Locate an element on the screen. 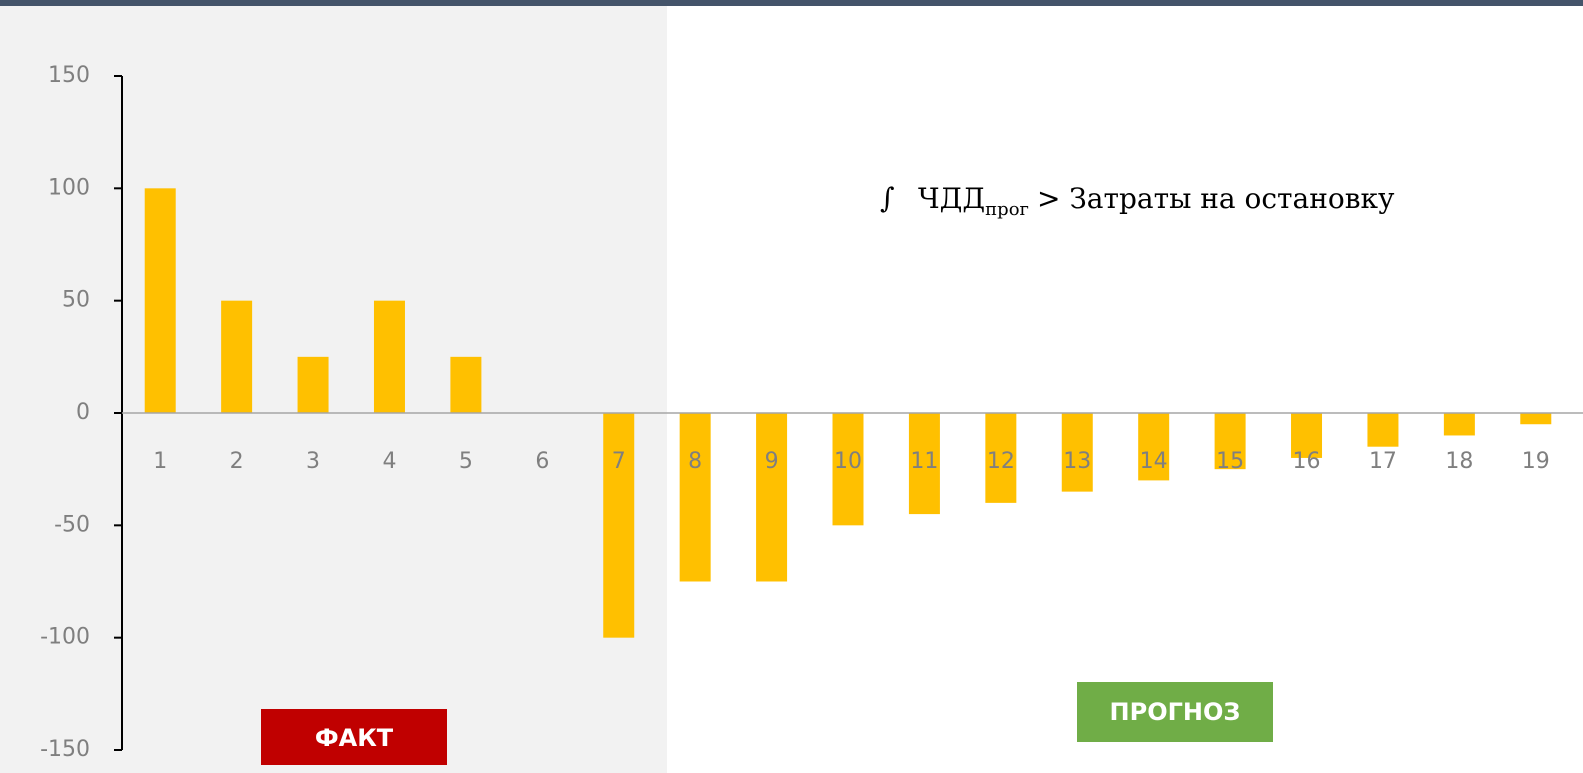 The height and width of the screenshot is (773, 1583). x-tick-label: 6 is located at coordinates (542, 461).